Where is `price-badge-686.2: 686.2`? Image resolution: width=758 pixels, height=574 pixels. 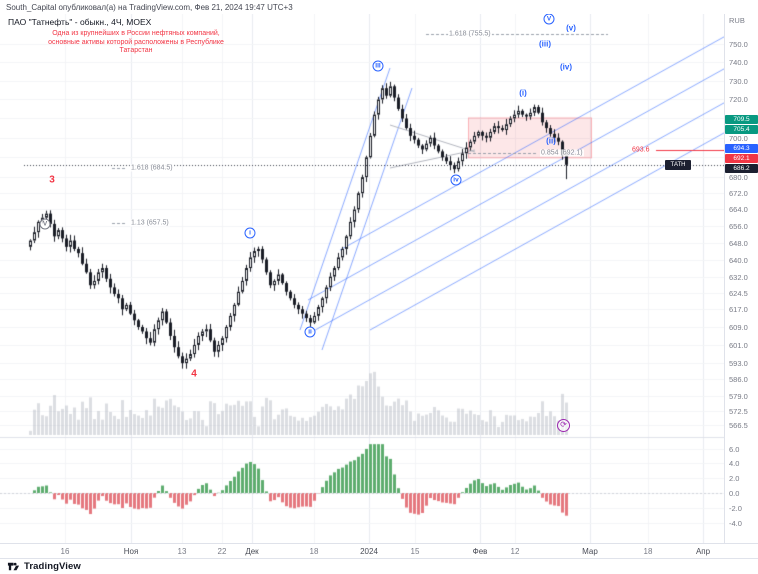
price-badge-686.2: 686.2 is located at coordinates (741, 169).